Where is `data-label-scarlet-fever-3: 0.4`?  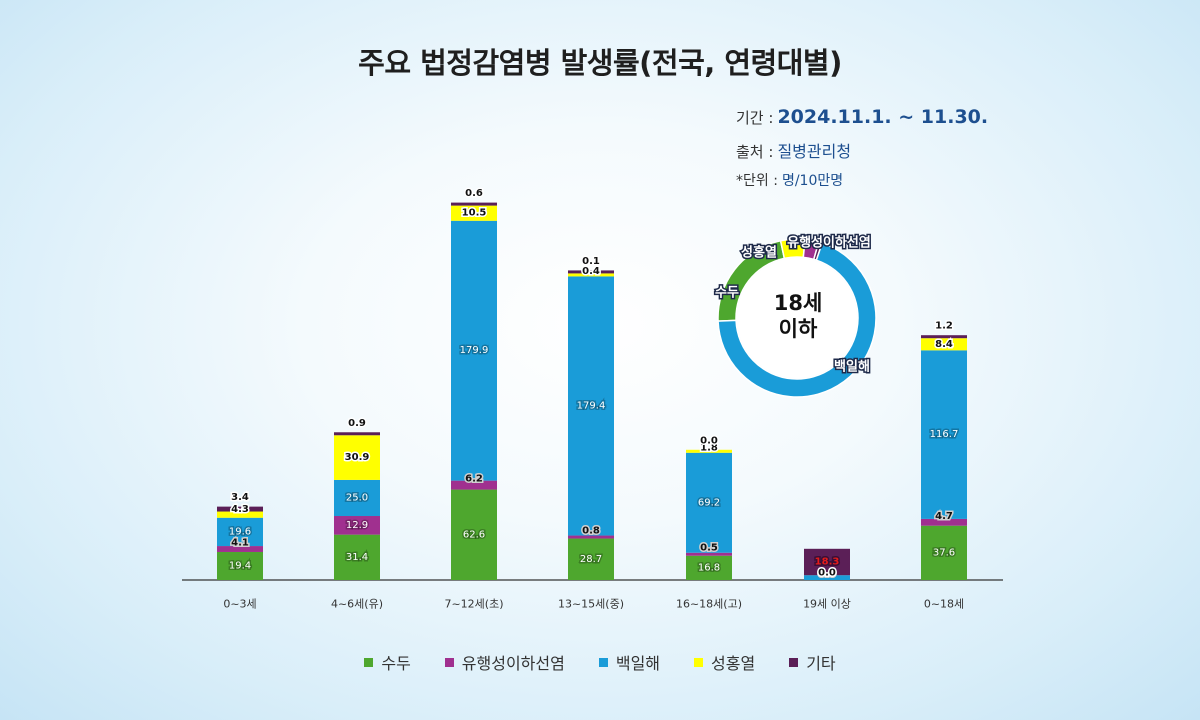 data-label-scarlet-fever-3: 0.4 is located at coordinates (591, 271).